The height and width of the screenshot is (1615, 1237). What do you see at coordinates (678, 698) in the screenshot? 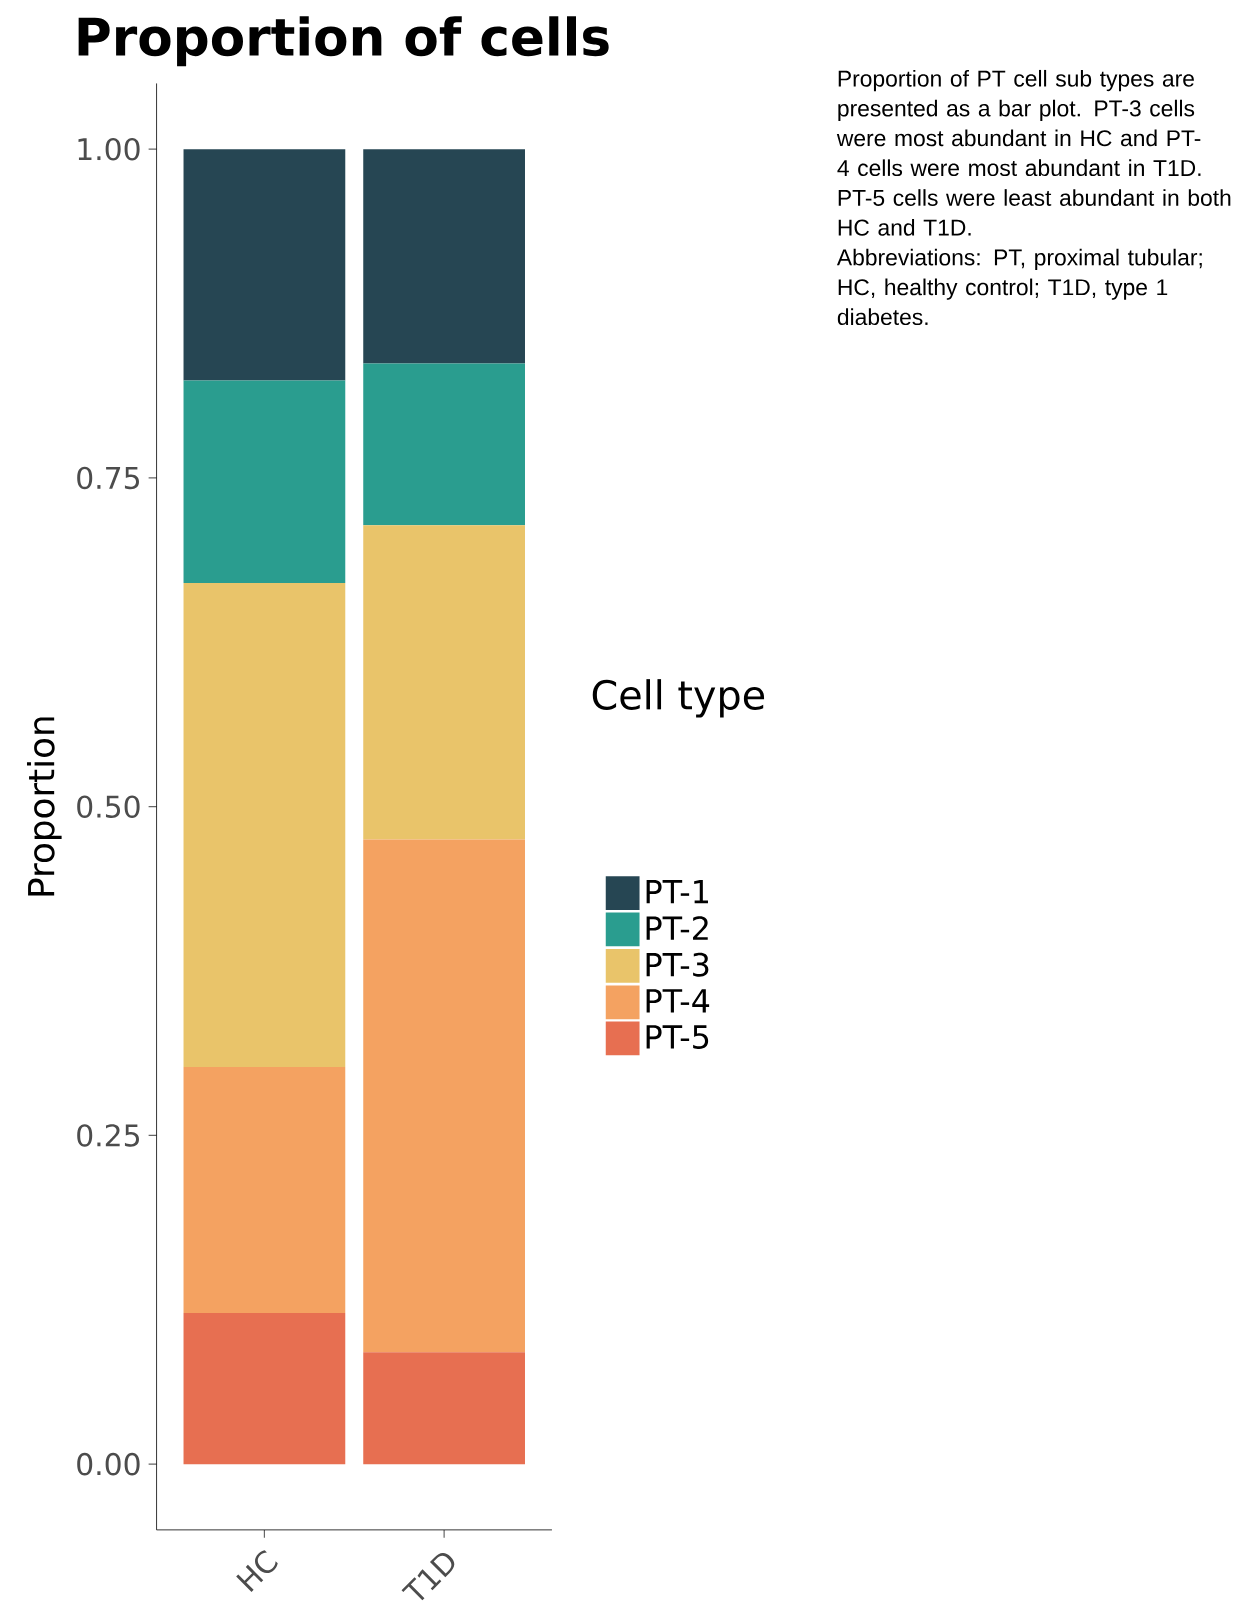
I see `legend-title: Cell type` at bounding box center [678, 698].